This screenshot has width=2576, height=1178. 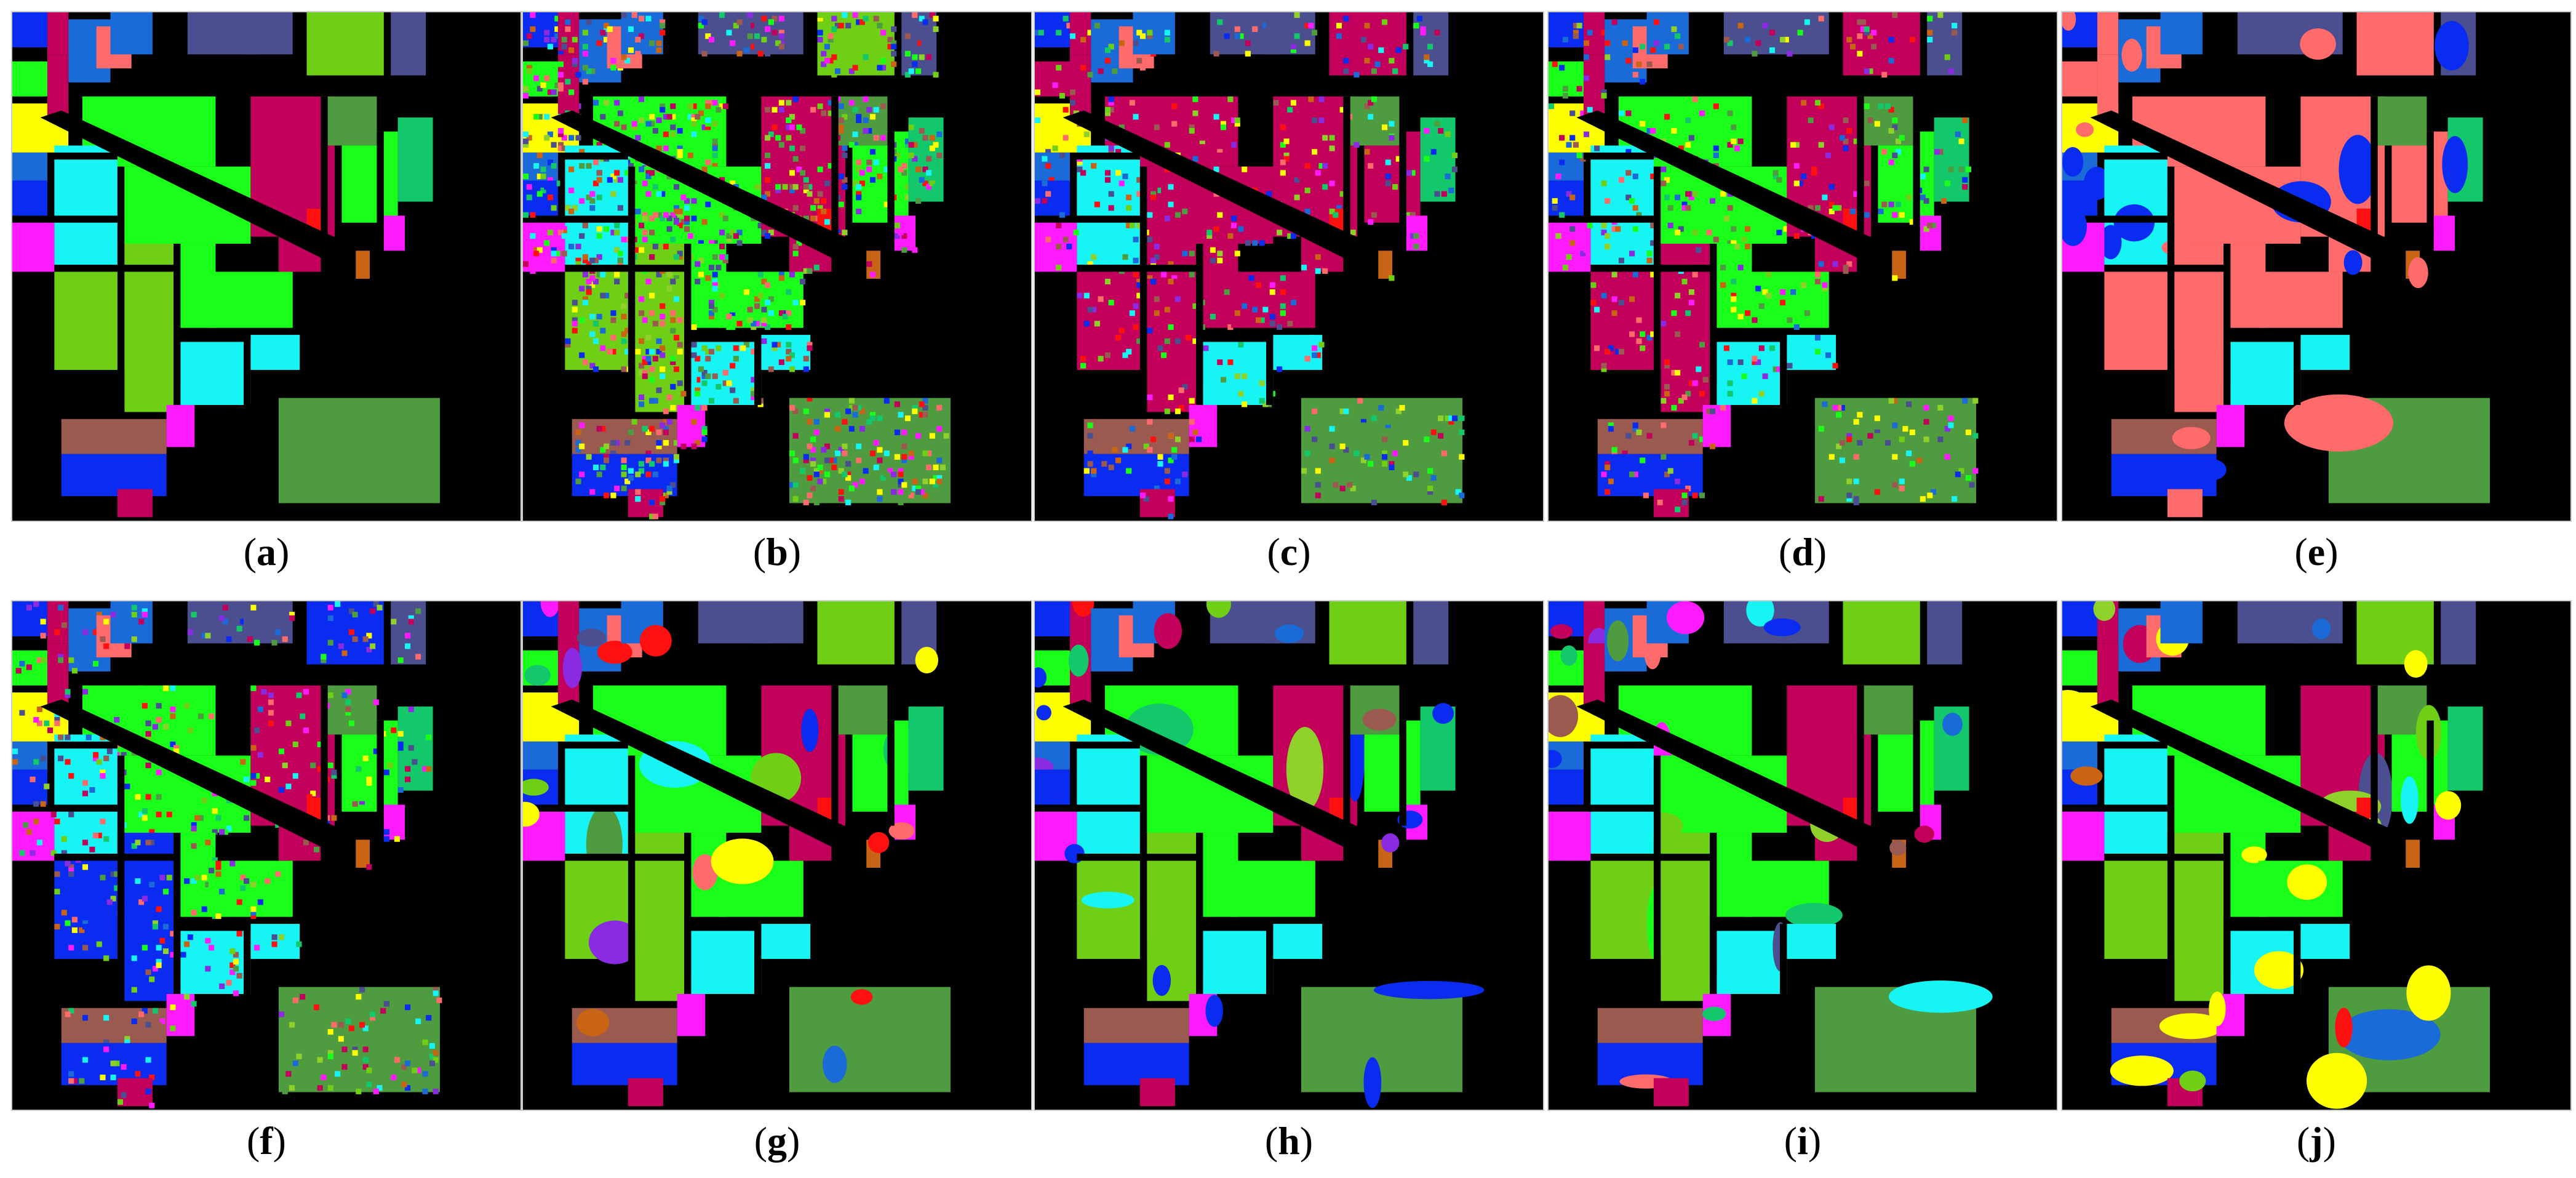 I want to click on panel-d: (d), so click(x=1803, y=294).